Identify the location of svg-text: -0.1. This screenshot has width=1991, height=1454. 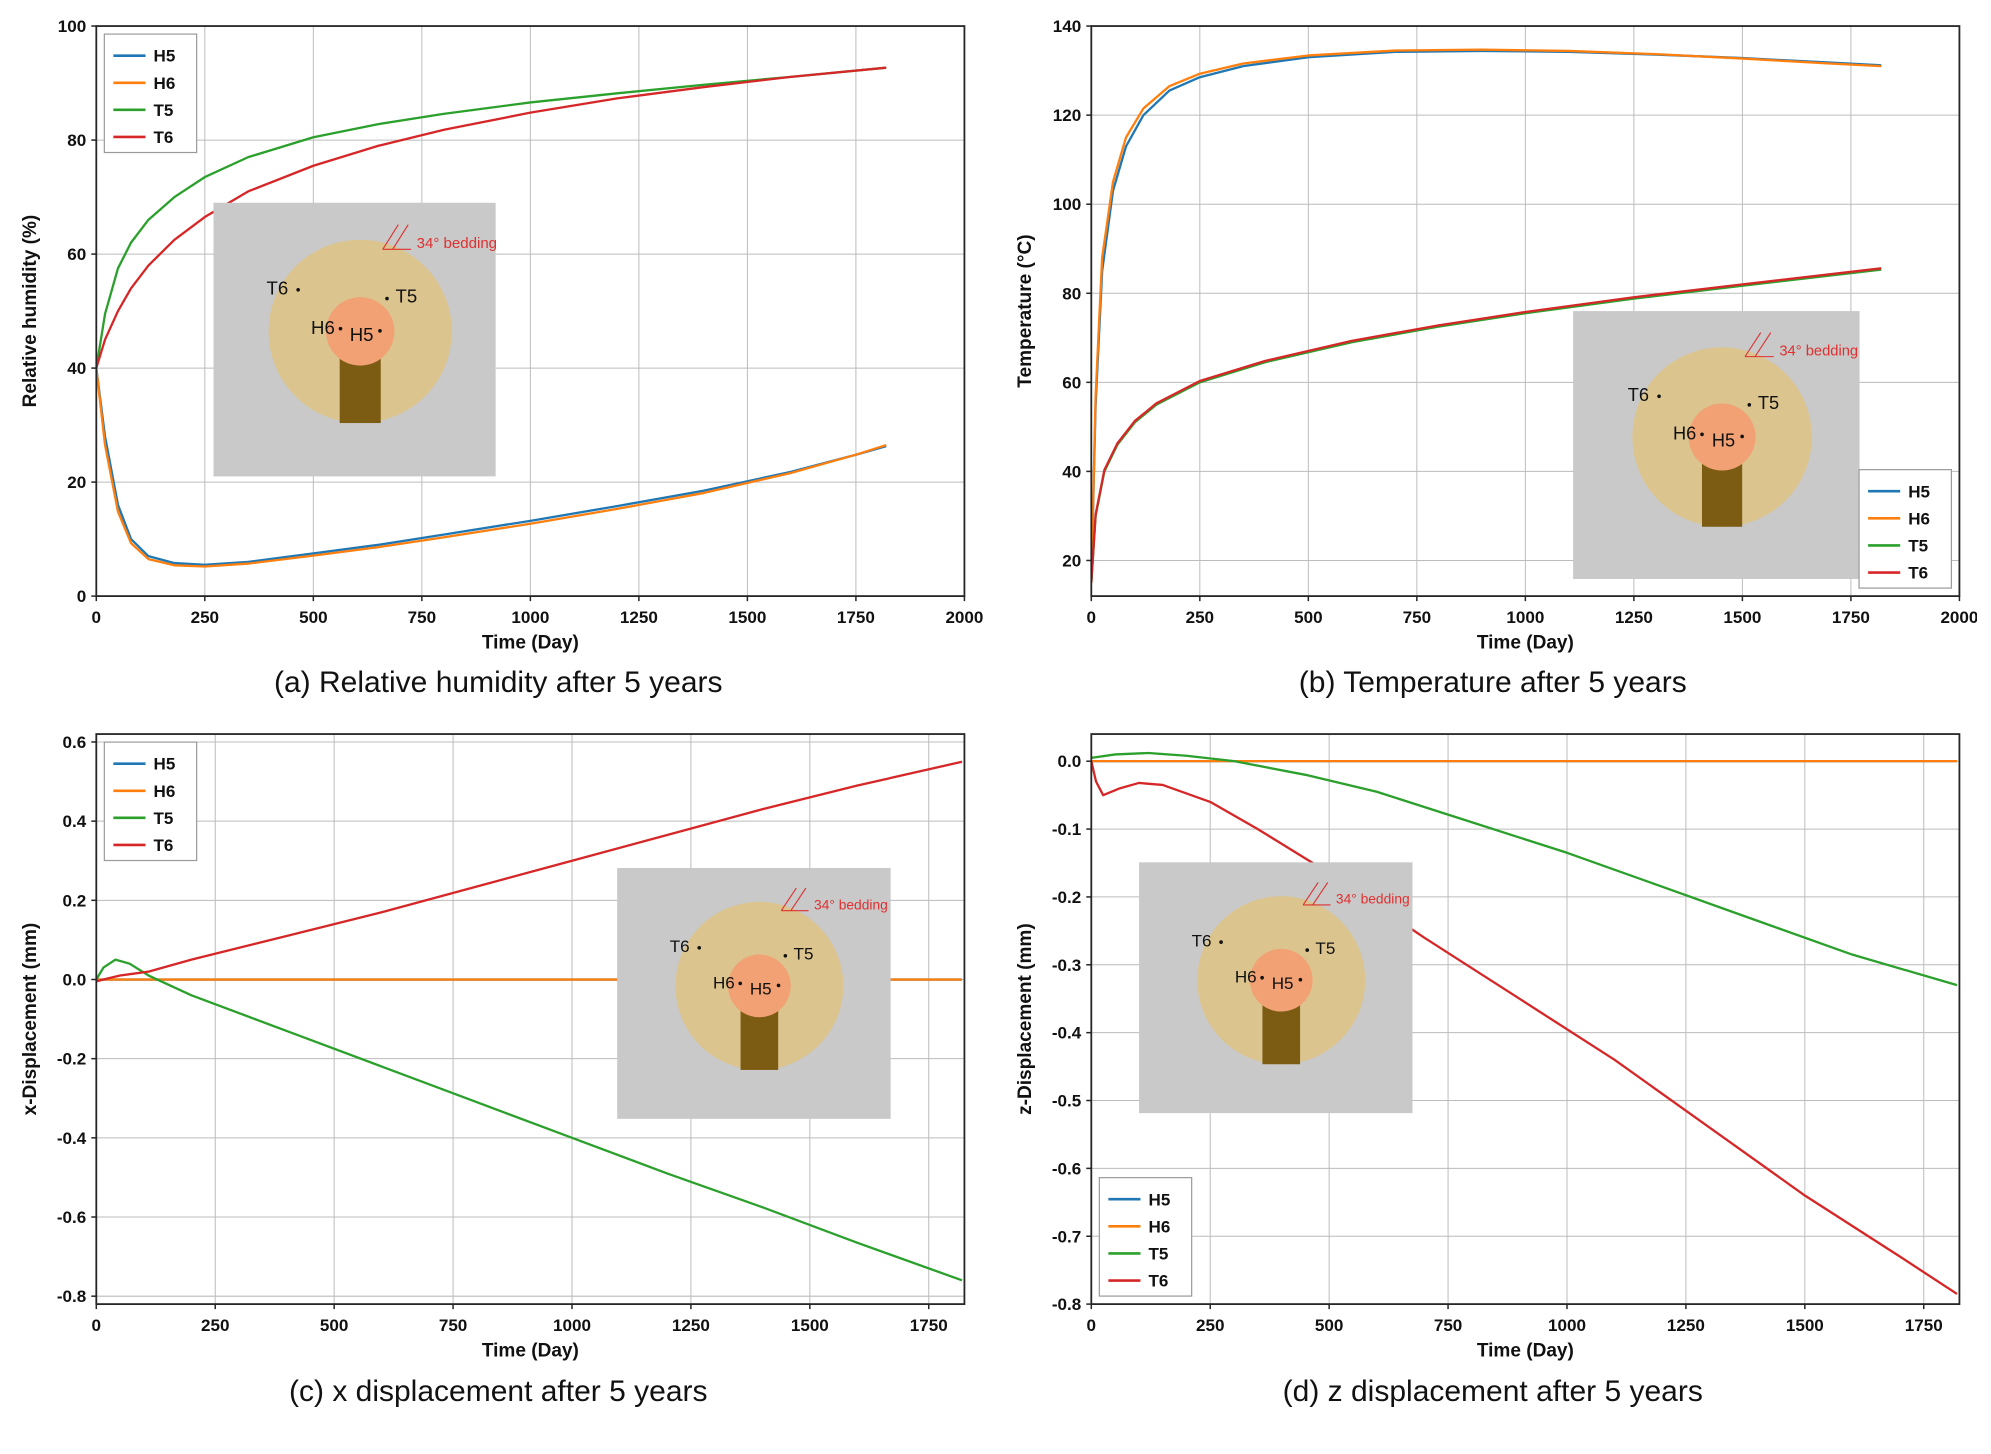
(1065, 829).